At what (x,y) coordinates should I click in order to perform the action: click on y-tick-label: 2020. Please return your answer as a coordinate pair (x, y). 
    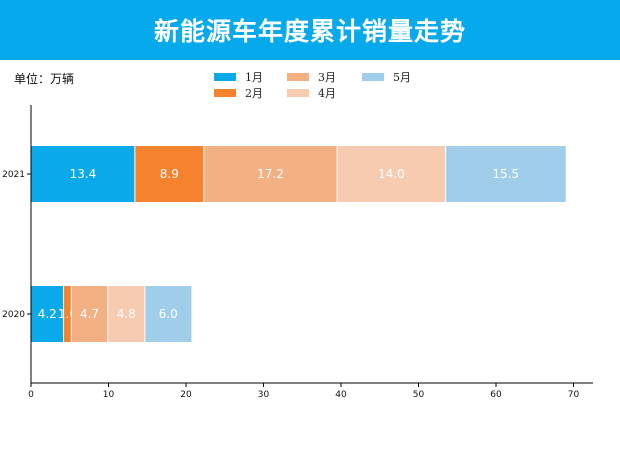
    Looking at the image, I should click on (13, 315).